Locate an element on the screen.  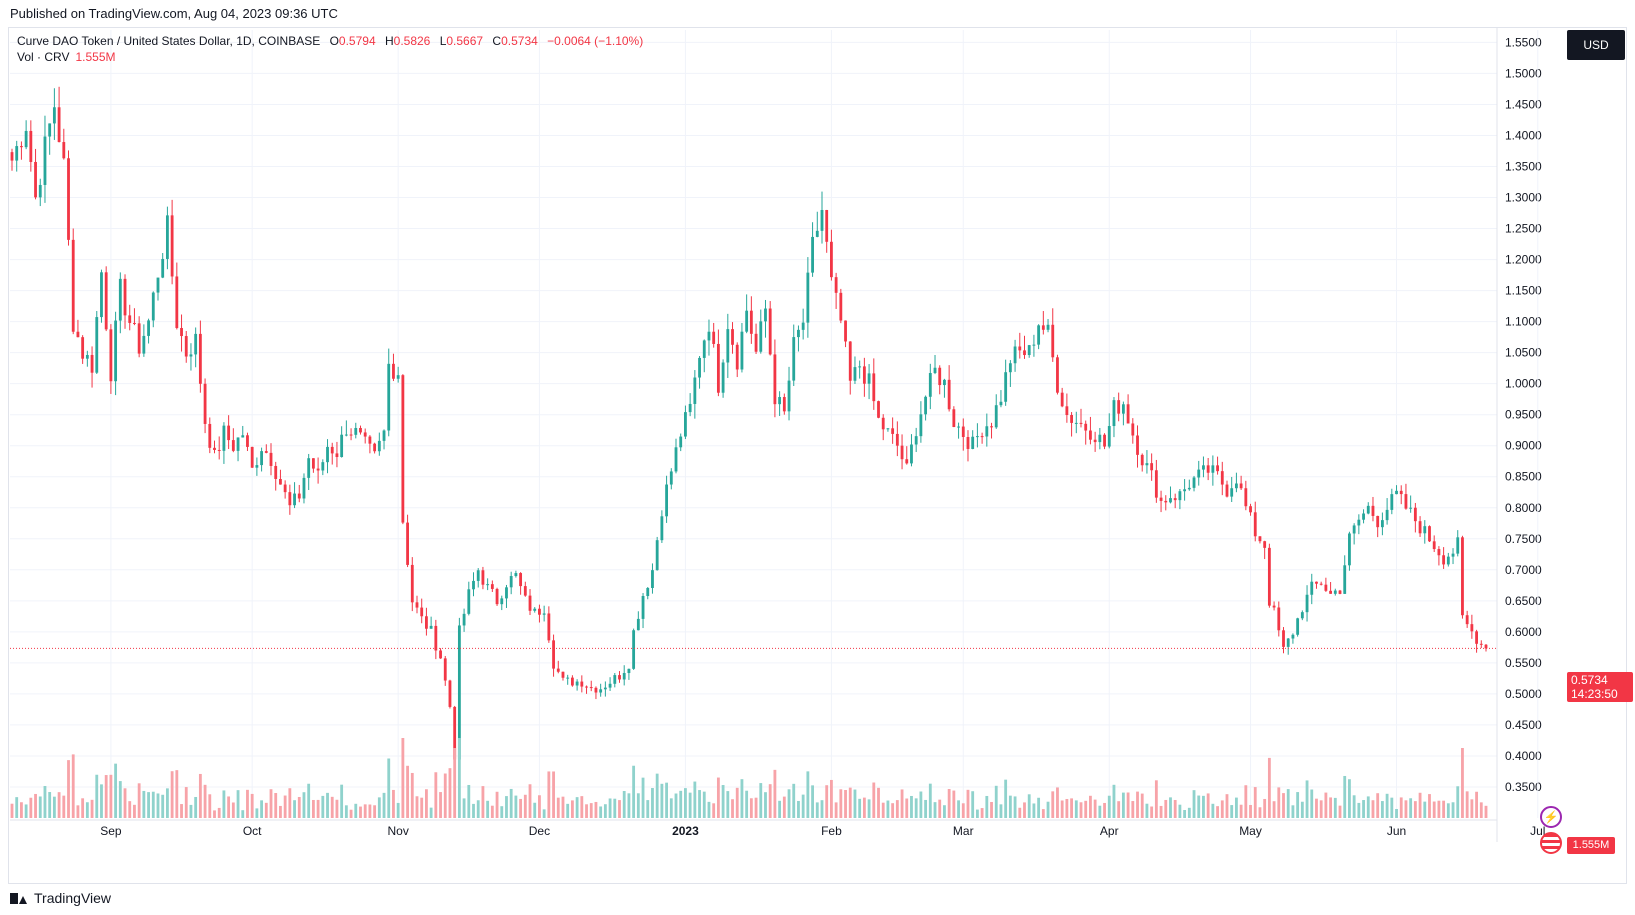
y-tick-label: 0.8500 is located at coordinates (1523, 477).